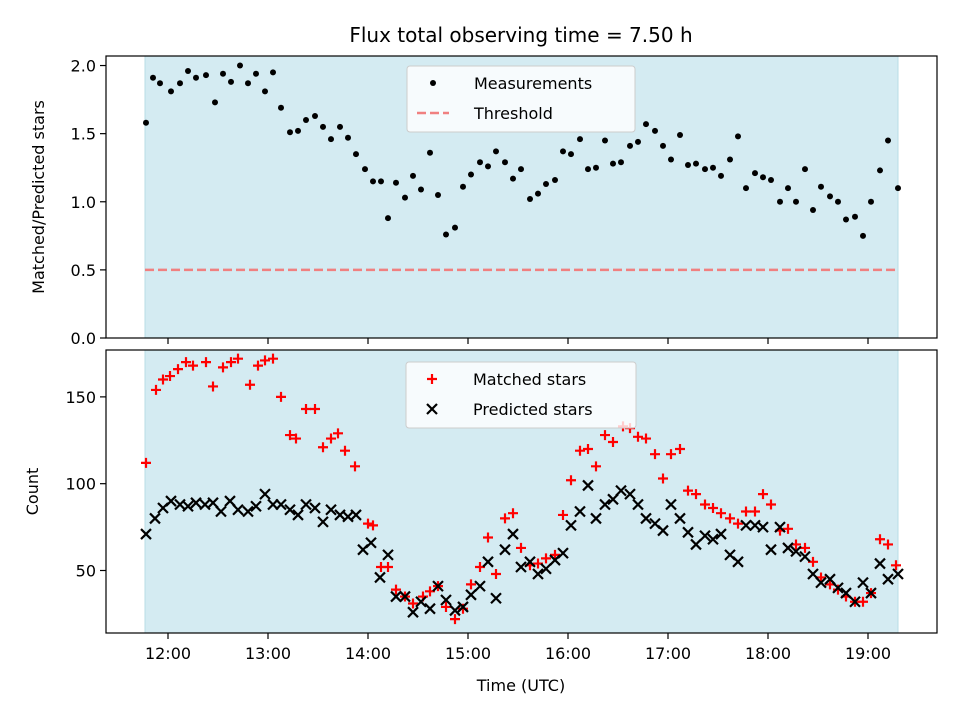  Describe the element at coordinates (83, 270) in the screenshot. I see `y-tick-label: 0.5` at that location.